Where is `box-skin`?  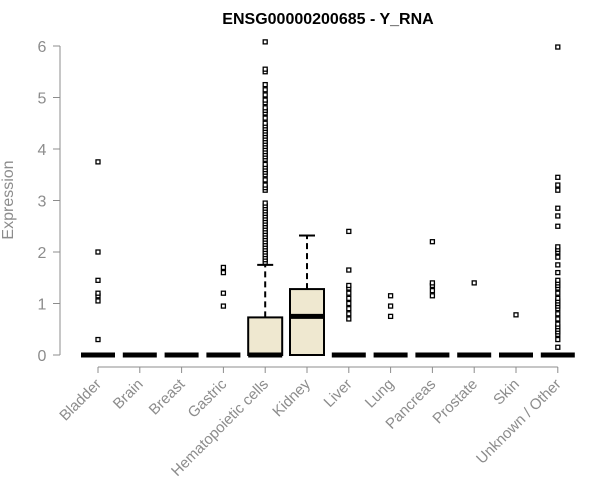 box-skin is located at coordinates (516, 335).